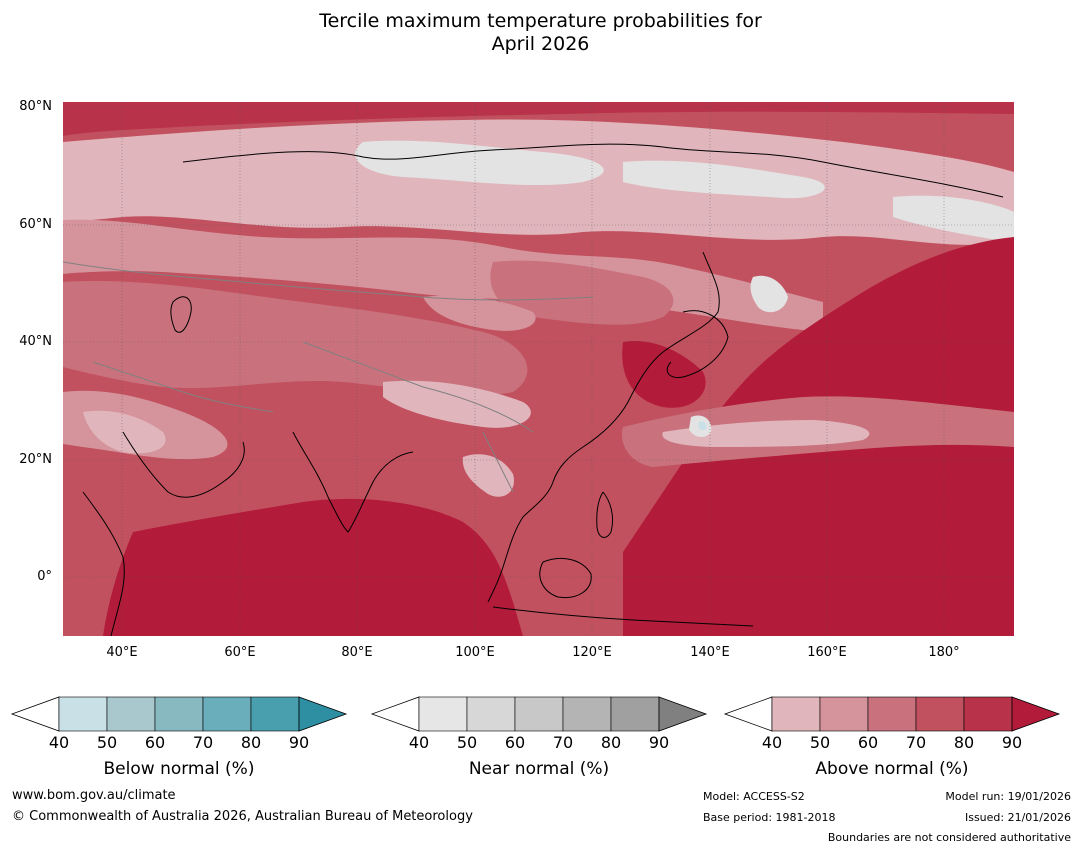  What do you see at coordinates (683, 714) in the screenshot?
I see `near-extend-high` at bounding box center [683, 714].